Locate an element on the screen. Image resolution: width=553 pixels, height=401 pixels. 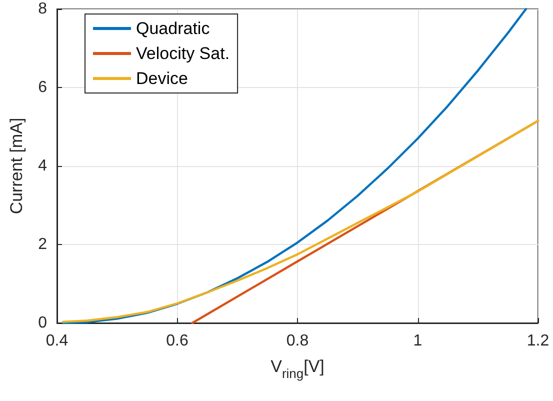
y-tick-label: 6 is located at coordinates (43, 87).